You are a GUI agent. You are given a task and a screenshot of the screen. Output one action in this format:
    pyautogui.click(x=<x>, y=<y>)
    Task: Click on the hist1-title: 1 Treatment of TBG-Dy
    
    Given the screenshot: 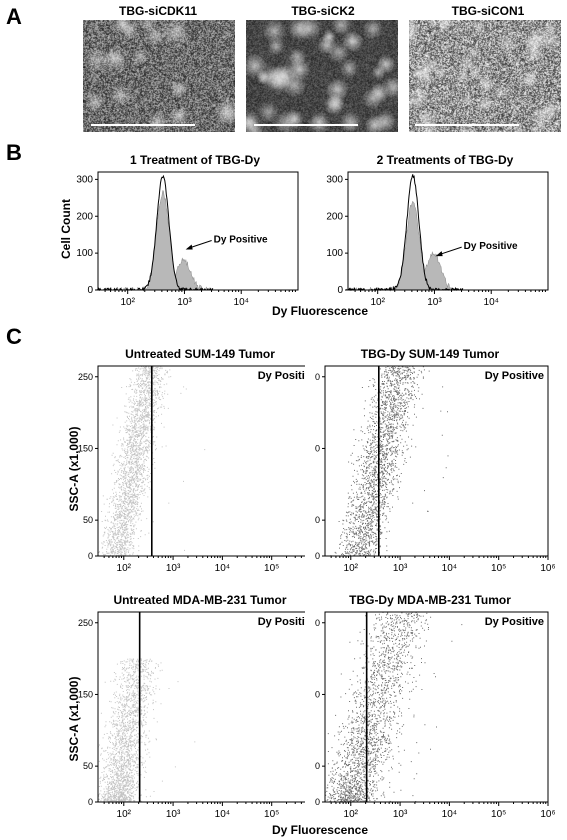 What is the action you would take?
    pyautogui.click(x=195, y=160)
    